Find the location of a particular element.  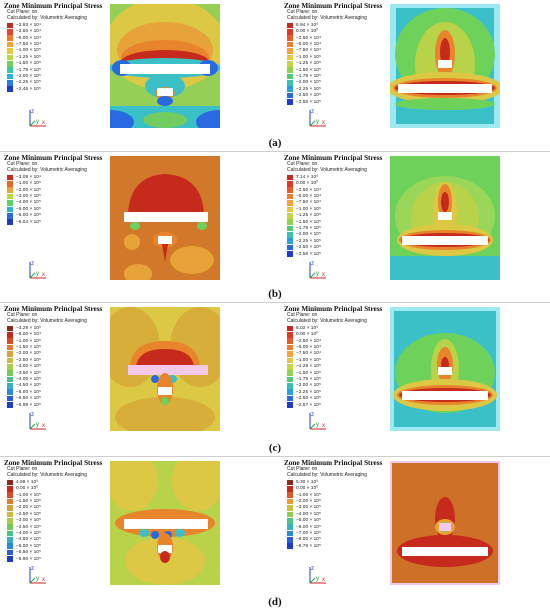

axis-triad: z y x is located at coordinates (38, 270).